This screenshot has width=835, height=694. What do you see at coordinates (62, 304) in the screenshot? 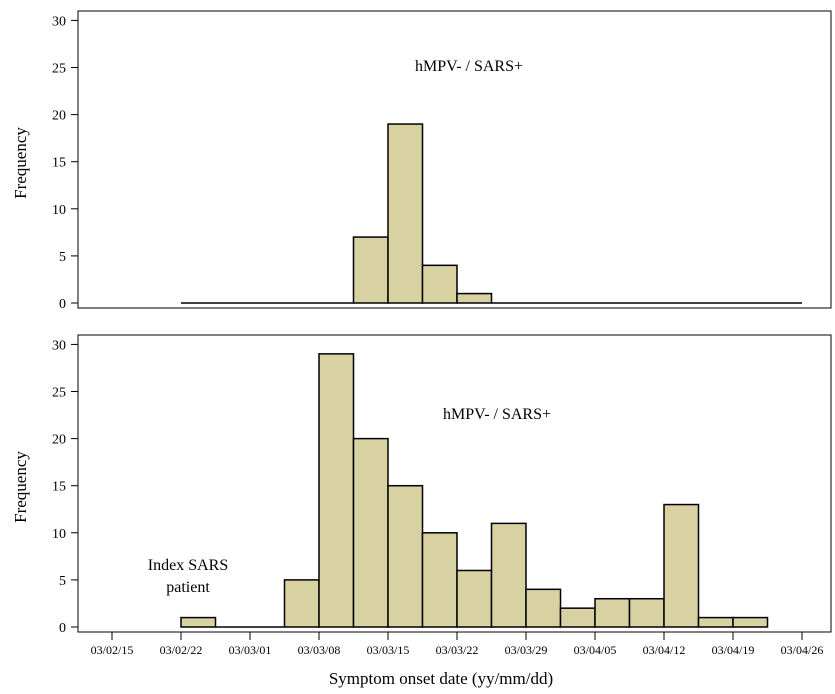
I see `top-ytick-label: 0` at bounding box center [62, 304].